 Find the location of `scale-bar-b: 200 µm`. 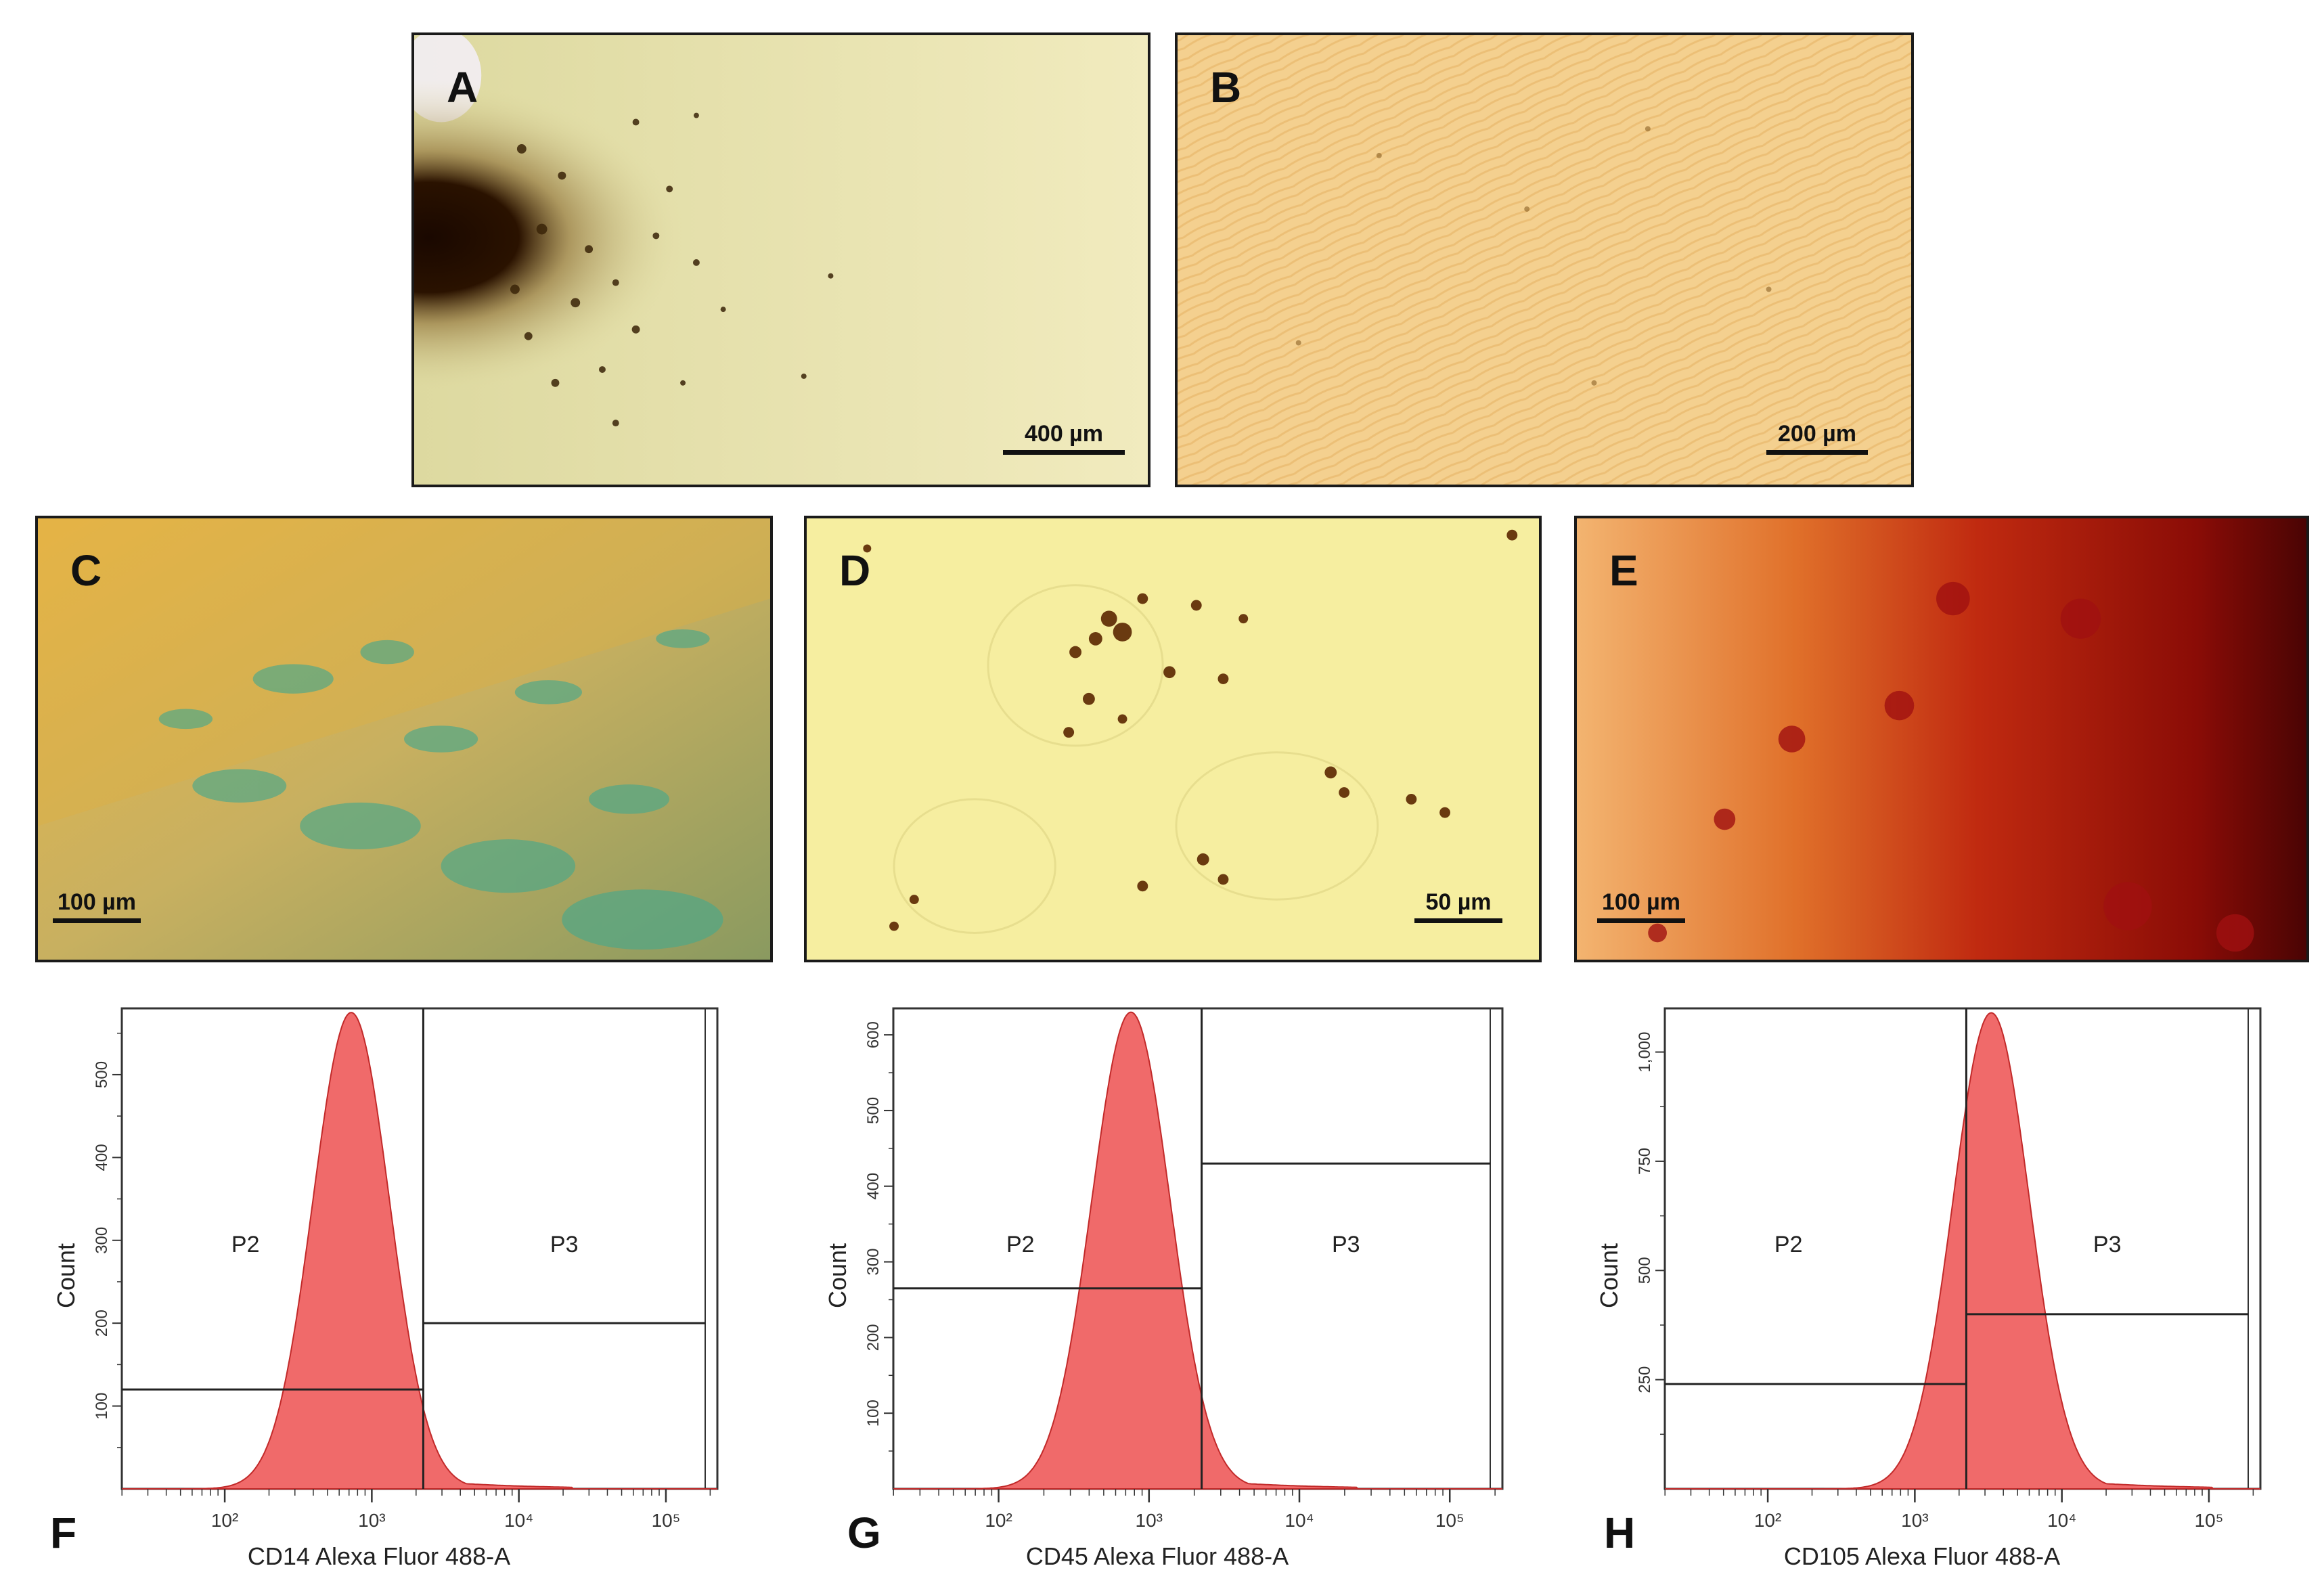

scale-bar-b: 200 µm is located at coordinates (1817, 438).